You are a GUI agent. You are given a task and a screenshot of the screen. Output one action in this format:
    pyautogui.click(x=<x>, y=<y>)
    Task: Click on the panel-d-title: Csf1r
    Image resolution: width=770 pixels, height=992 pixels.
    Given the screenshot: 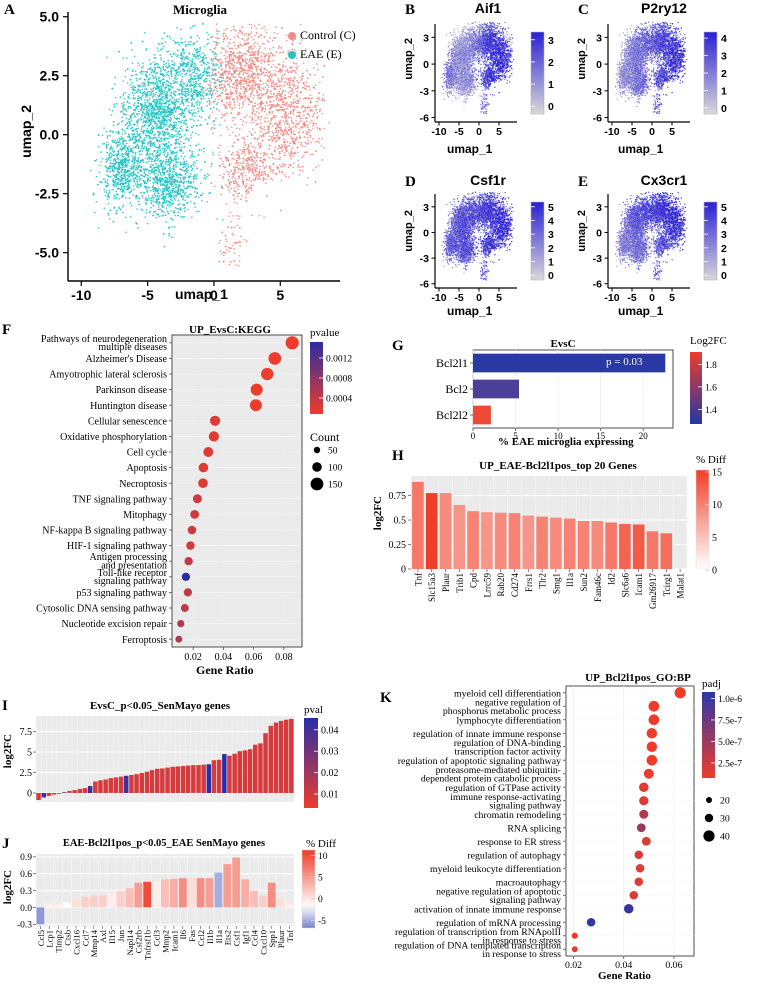 What is the action you would take?
    pyautogui.click(x=488, y=180)
    